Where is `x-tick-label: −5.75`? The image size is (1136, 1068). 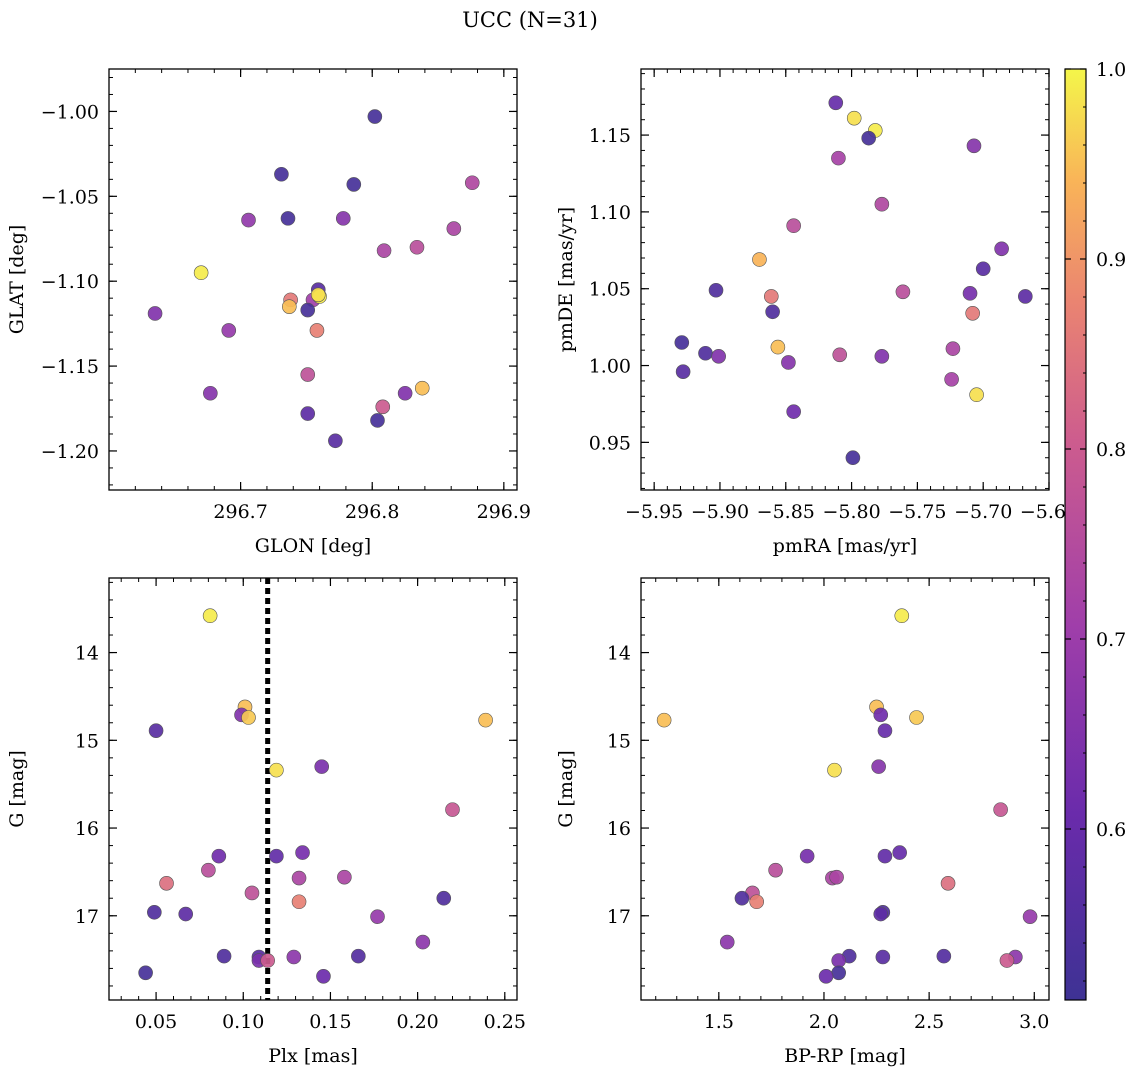
x-tick-label: −5.75 is located at coordinates (917, 512).